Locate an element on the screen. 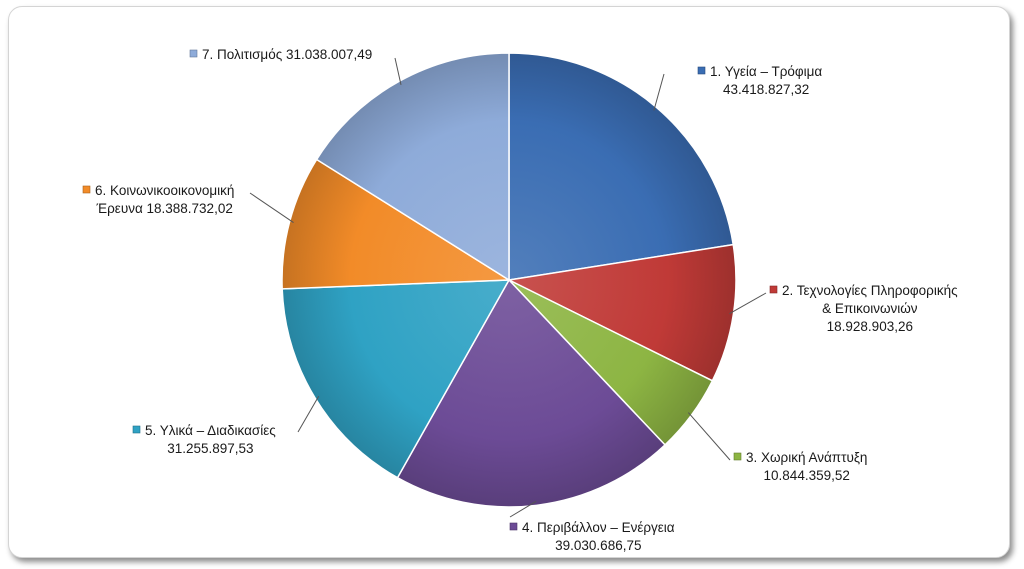 This screenshot has height=569, width=1024. slice-label-line: Έρευνα 18.388.732,02 is located at coordinates (164, 208).